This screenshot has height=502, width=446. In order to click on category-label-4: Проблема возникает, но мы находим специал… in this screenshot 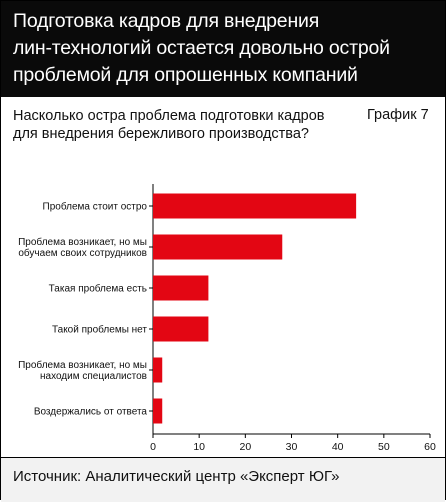, I will do `click(82, 370)`.